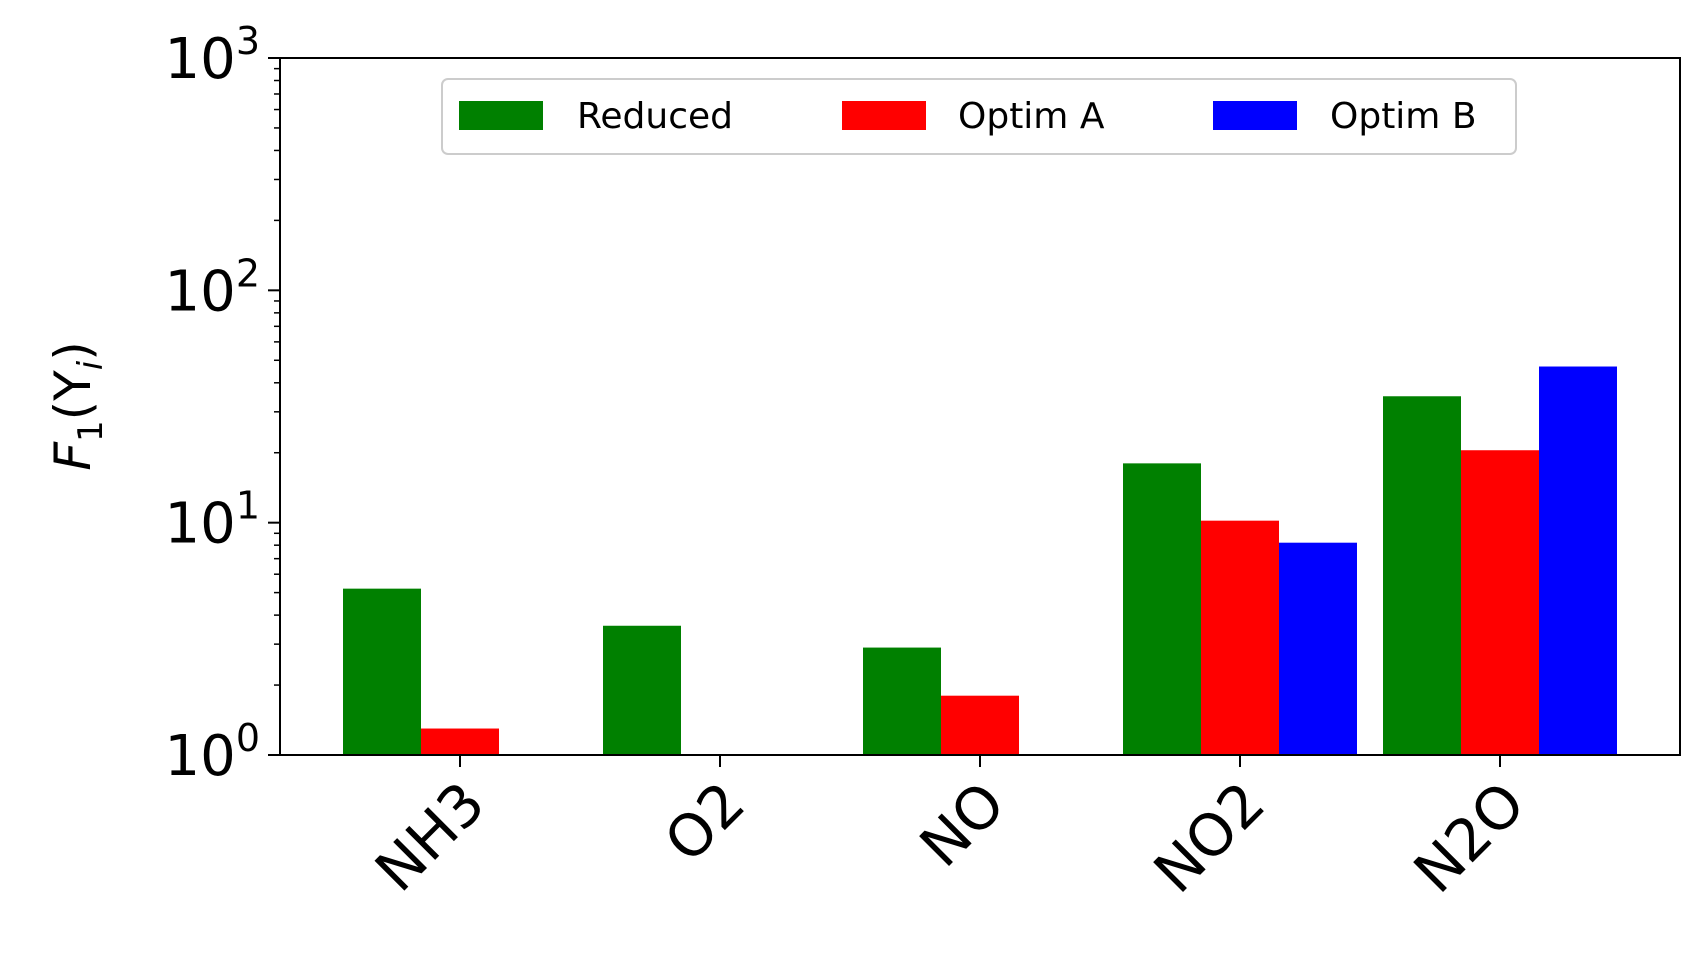  Describe the element at coordinates (642, 690) in the screenshot. I see `bar-reduced-o2` at that location.